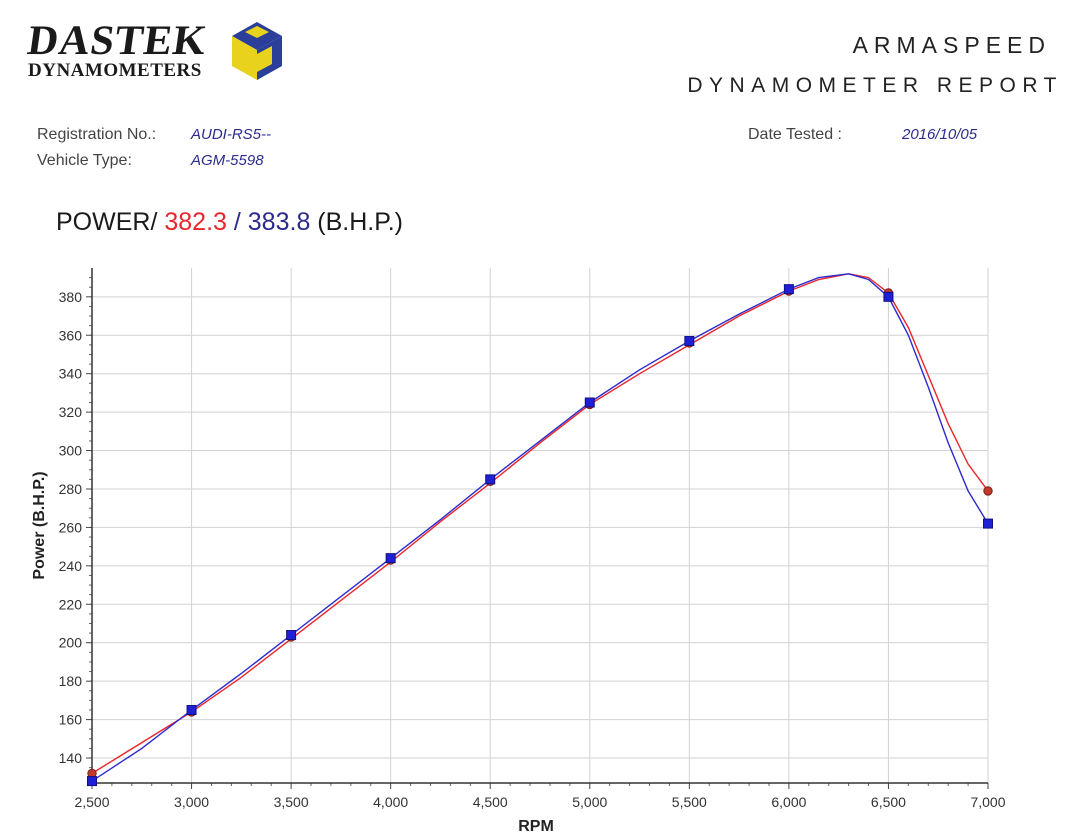 This screenshot has width=1083, height=838. I want to click on x-tick-label: 6,000, so click(788, 802).